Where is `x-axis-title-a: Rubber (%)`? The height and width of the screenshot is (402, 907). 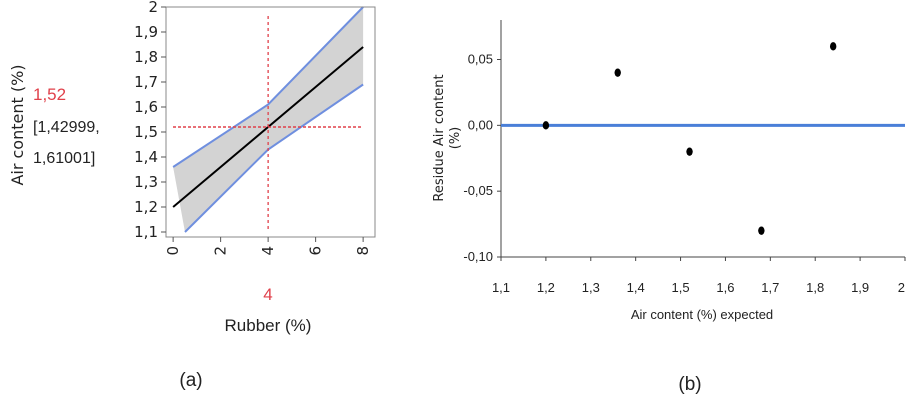 x-axis-title-a: Rubber (%) is located at coordinates (268, 325).